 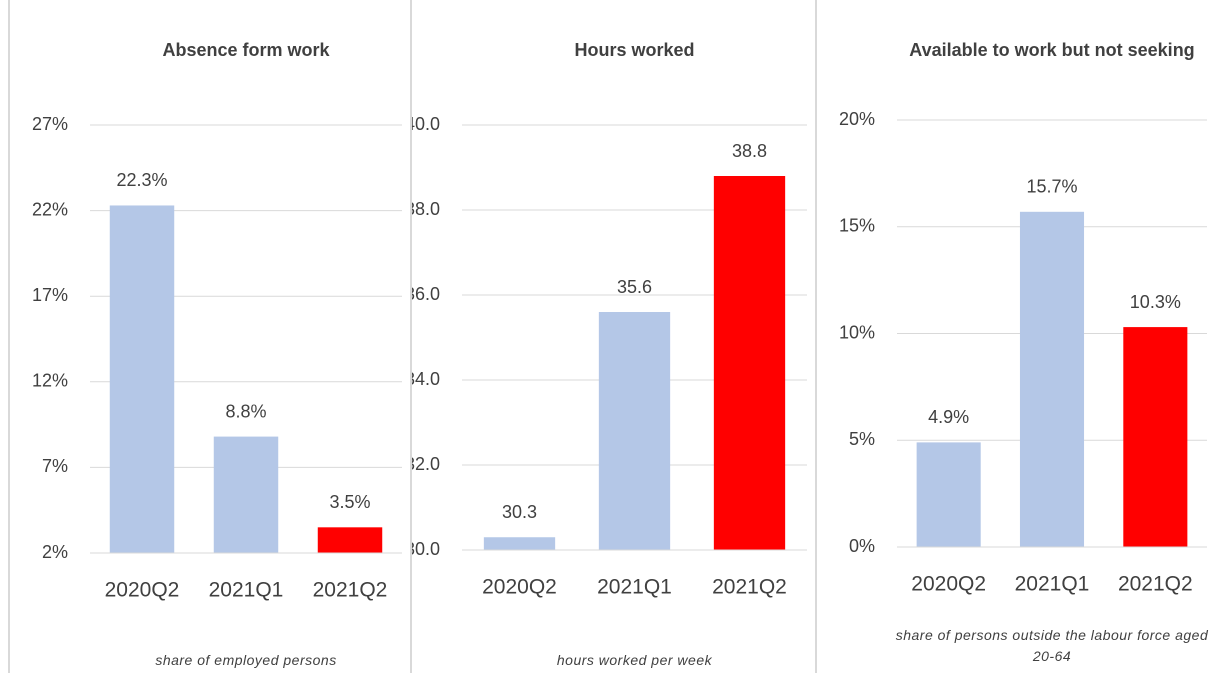 I want to click on y-tick-label: 5%, so click(x=862, y=439).